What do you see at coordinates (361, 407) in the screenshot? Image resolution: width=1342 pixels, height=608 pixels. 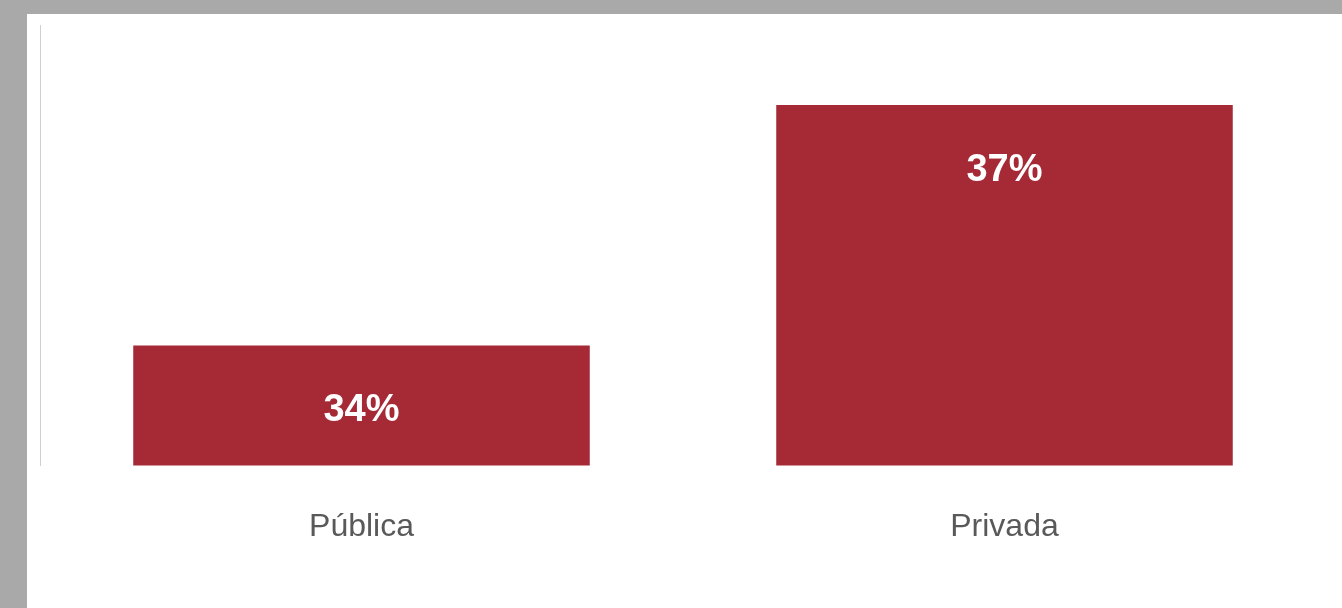 I see `data-label: 34%` at bounding box center [361, 407].